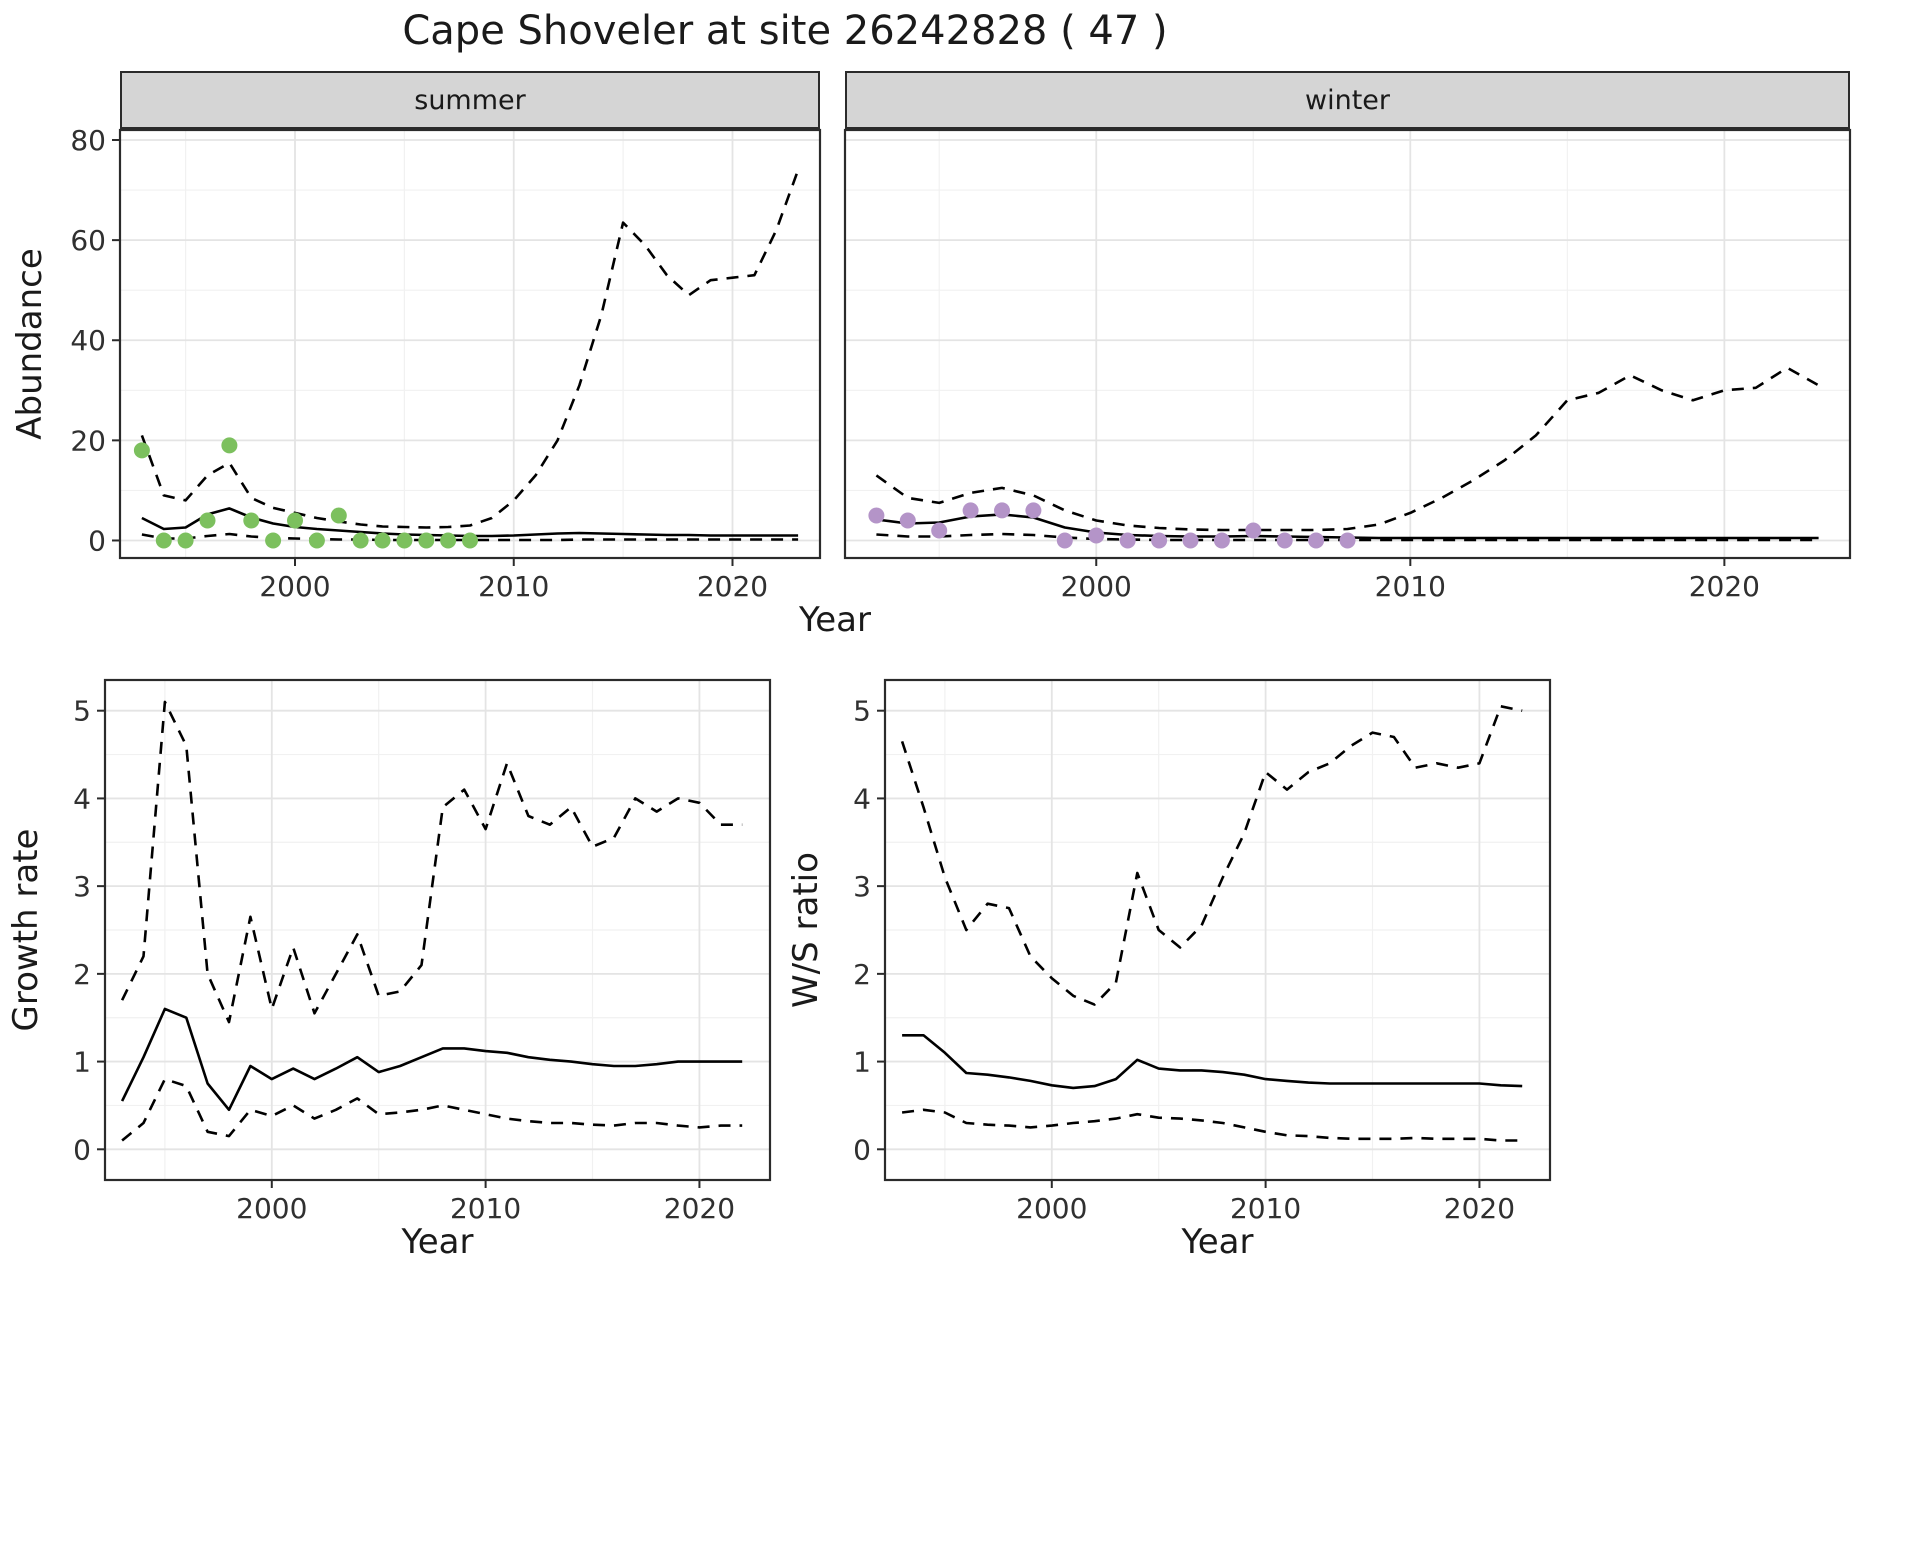 The image size is (1920, 1560). What do you see at coordinates (437, 1242) in the screenshot?
I see `x-axis-title-growth-rate: Year` at bounding box center [437, 1242].